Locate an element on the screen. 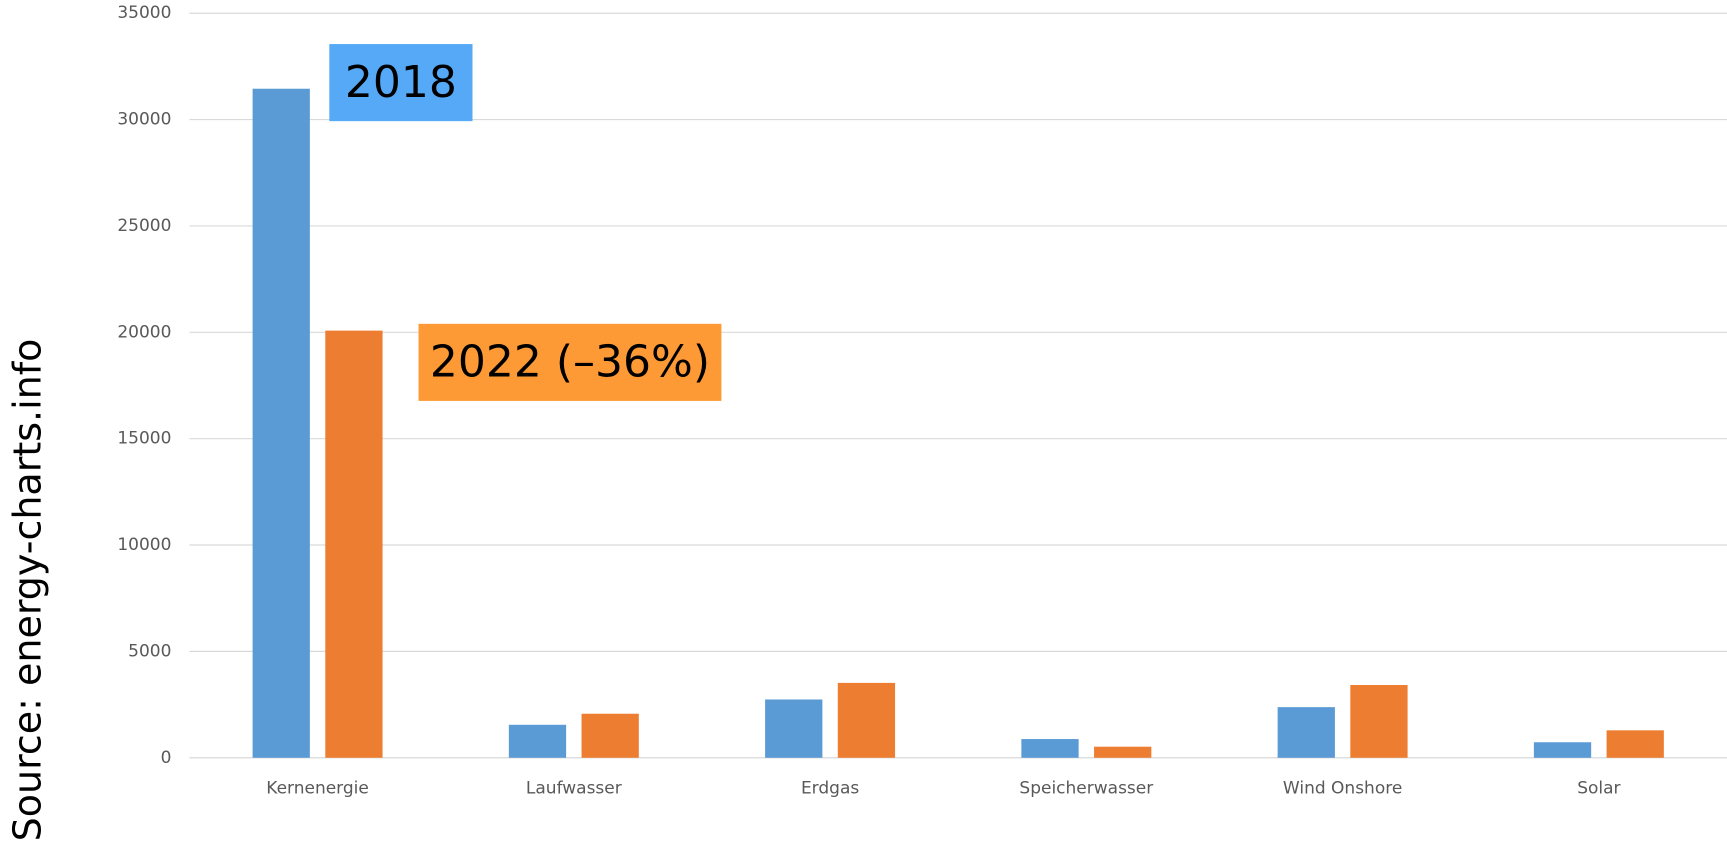 The image size is (1727, 862). x-tick-label: Kernenergie is located at coordinates (317, 789).